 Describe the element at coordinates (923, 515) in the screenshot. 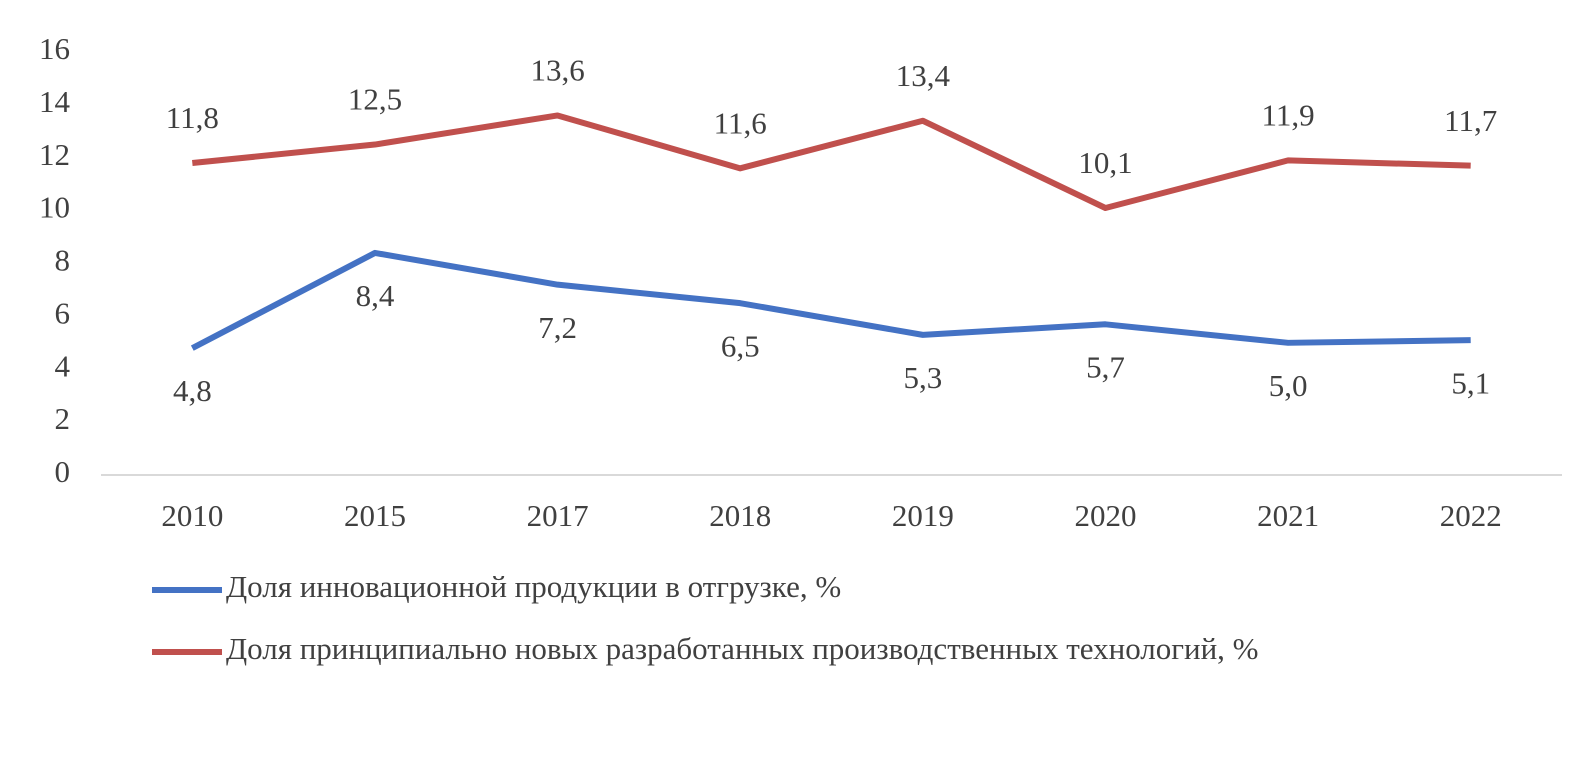

I see `x-tick-label: 2019` at that location.